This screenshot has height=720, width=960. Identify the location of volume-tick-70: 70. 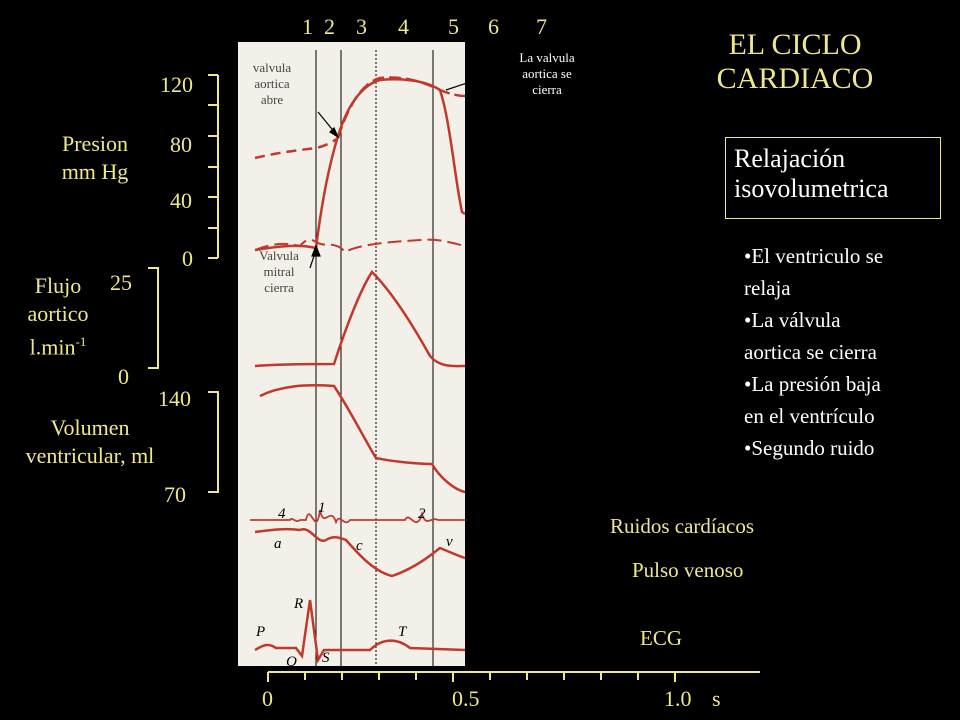
(175, 494).